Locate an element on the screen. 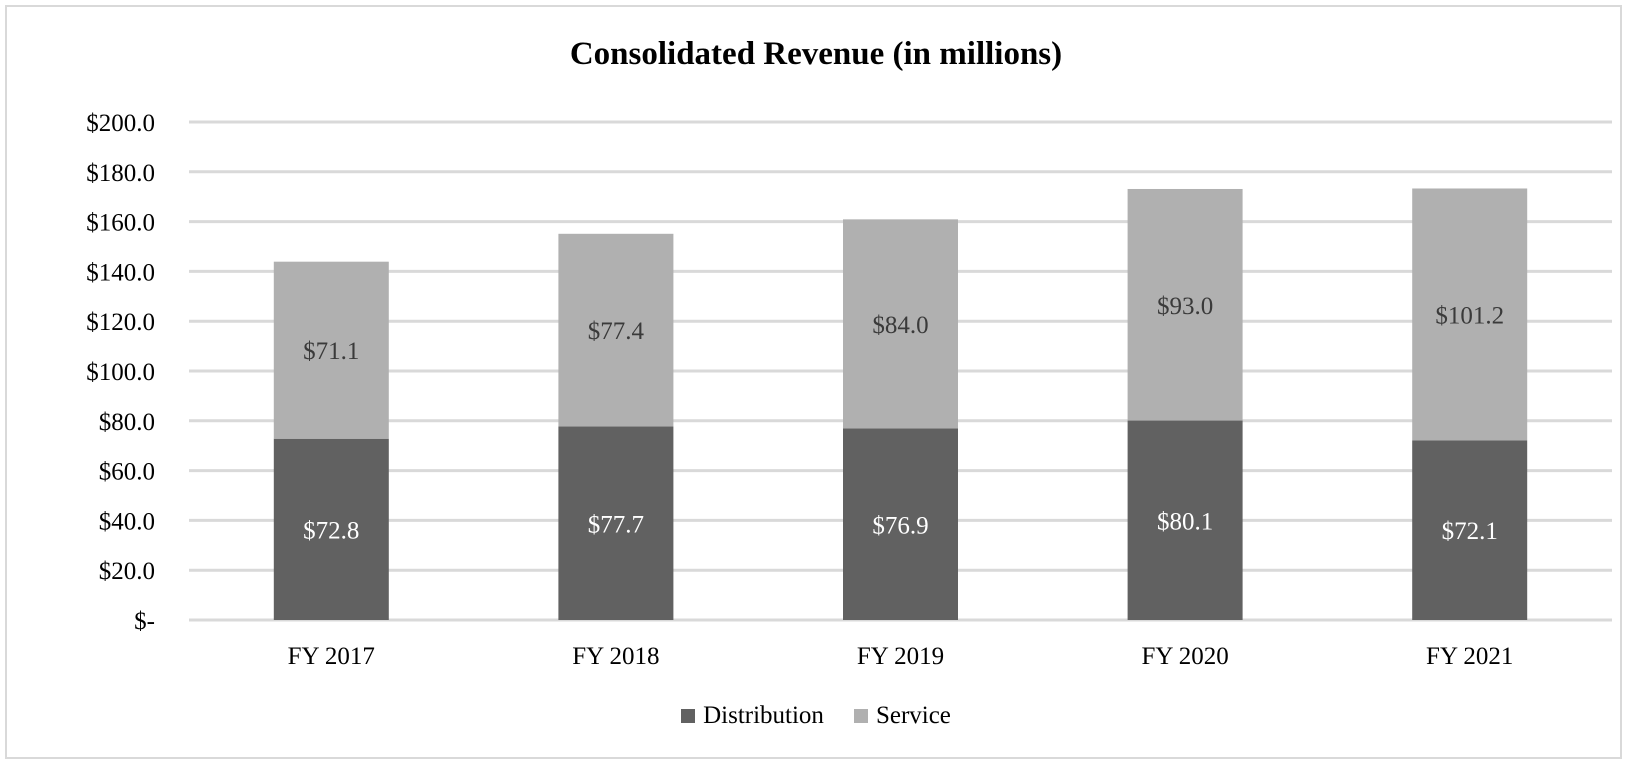  legend-label-distribution: Distribution is located at coordinates (763, 715).